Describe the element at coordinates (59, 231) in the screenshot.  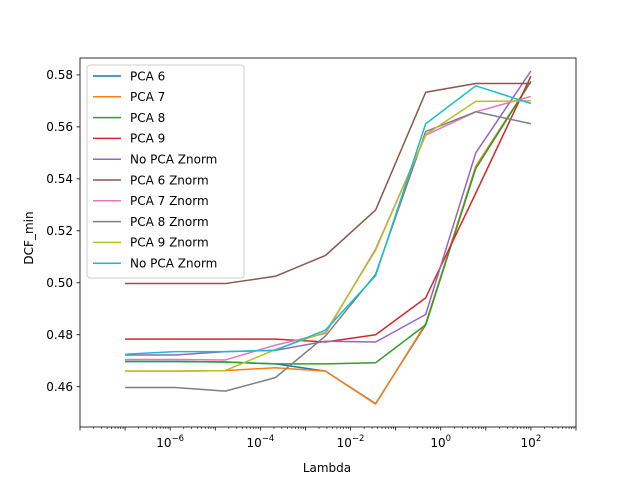
I see `y-tick-label: 0.52` at that location.